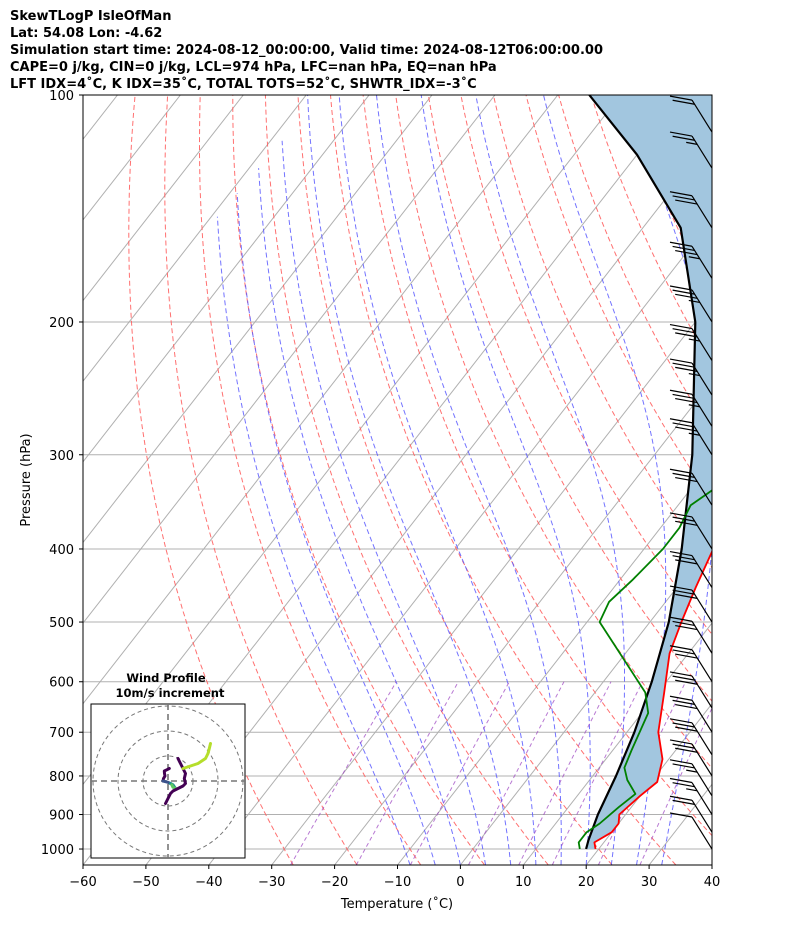  I want to click on inset-subtitle: 10m/s increment, so click(170, 693).